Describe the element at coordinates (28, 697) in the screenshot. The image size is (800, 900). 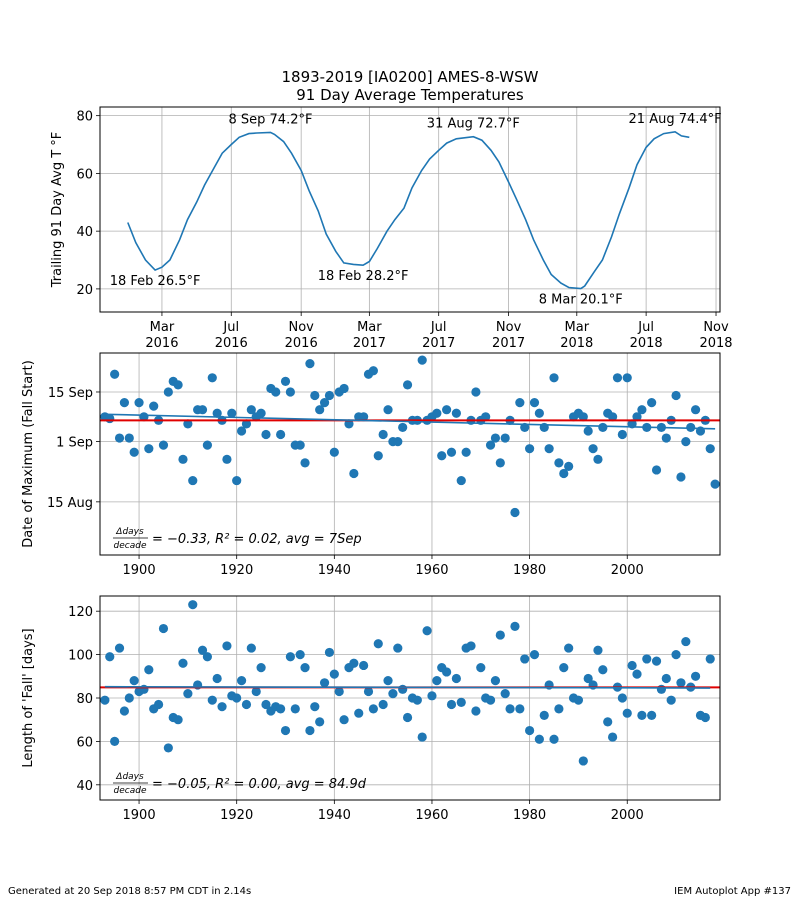
I see `y-axis-label: Length of 'Fall' [days]` at that location.